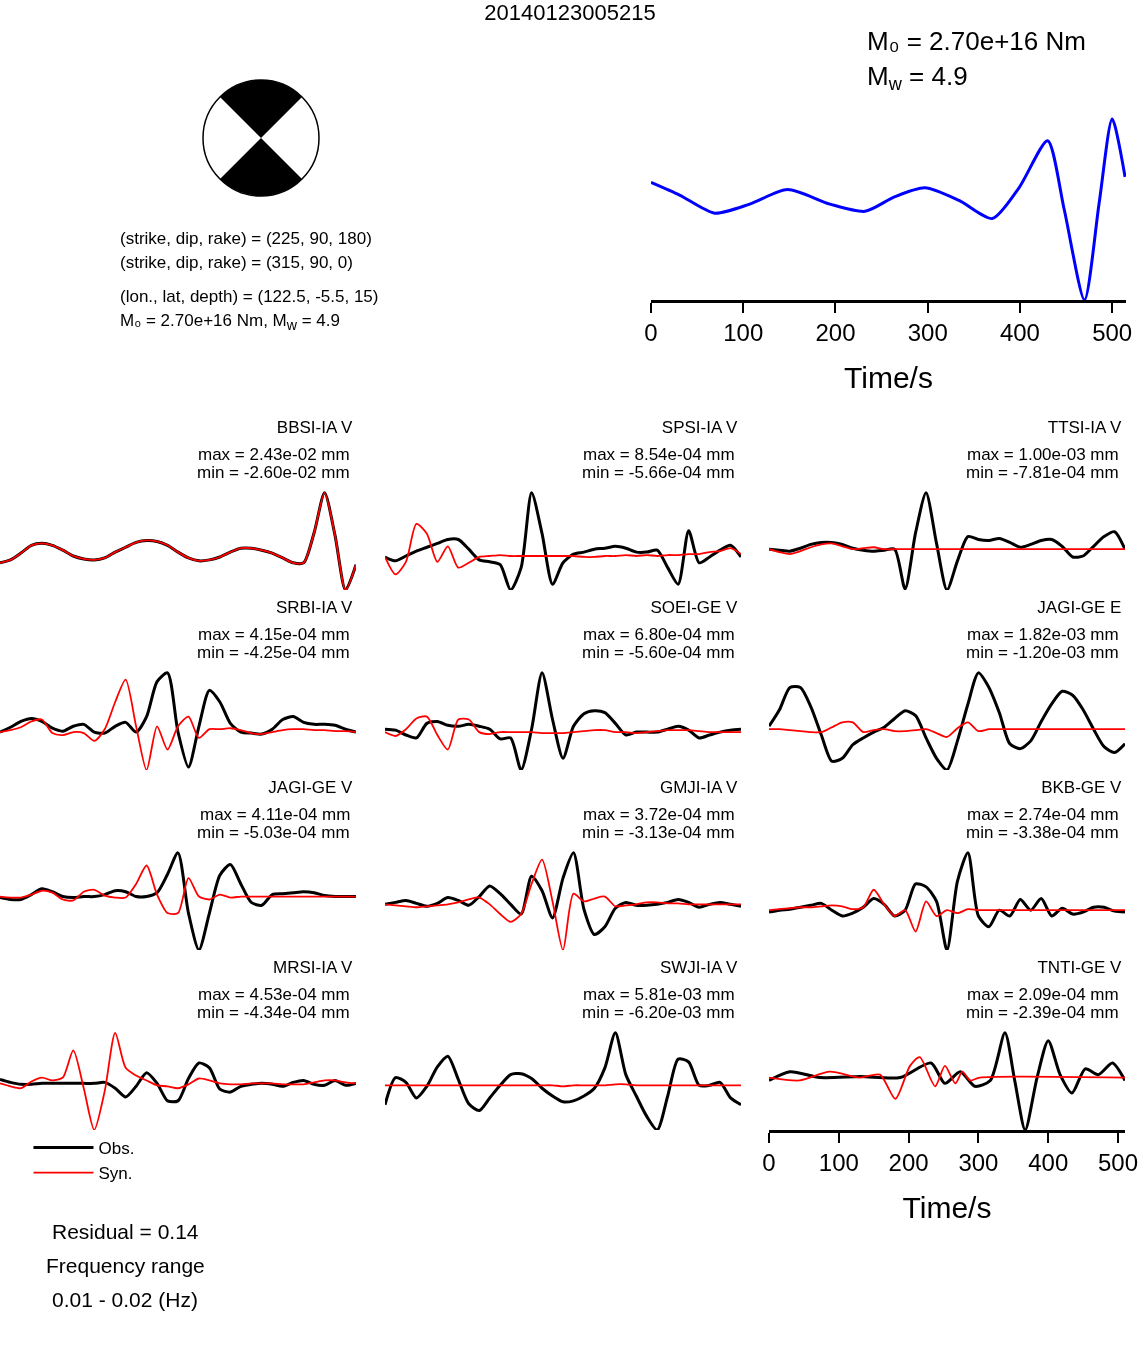  What do you see at coordinates (699, 787) in the screenshot?
I see `chart-title: GMJI-IA V` at bounding box center [699, 787].